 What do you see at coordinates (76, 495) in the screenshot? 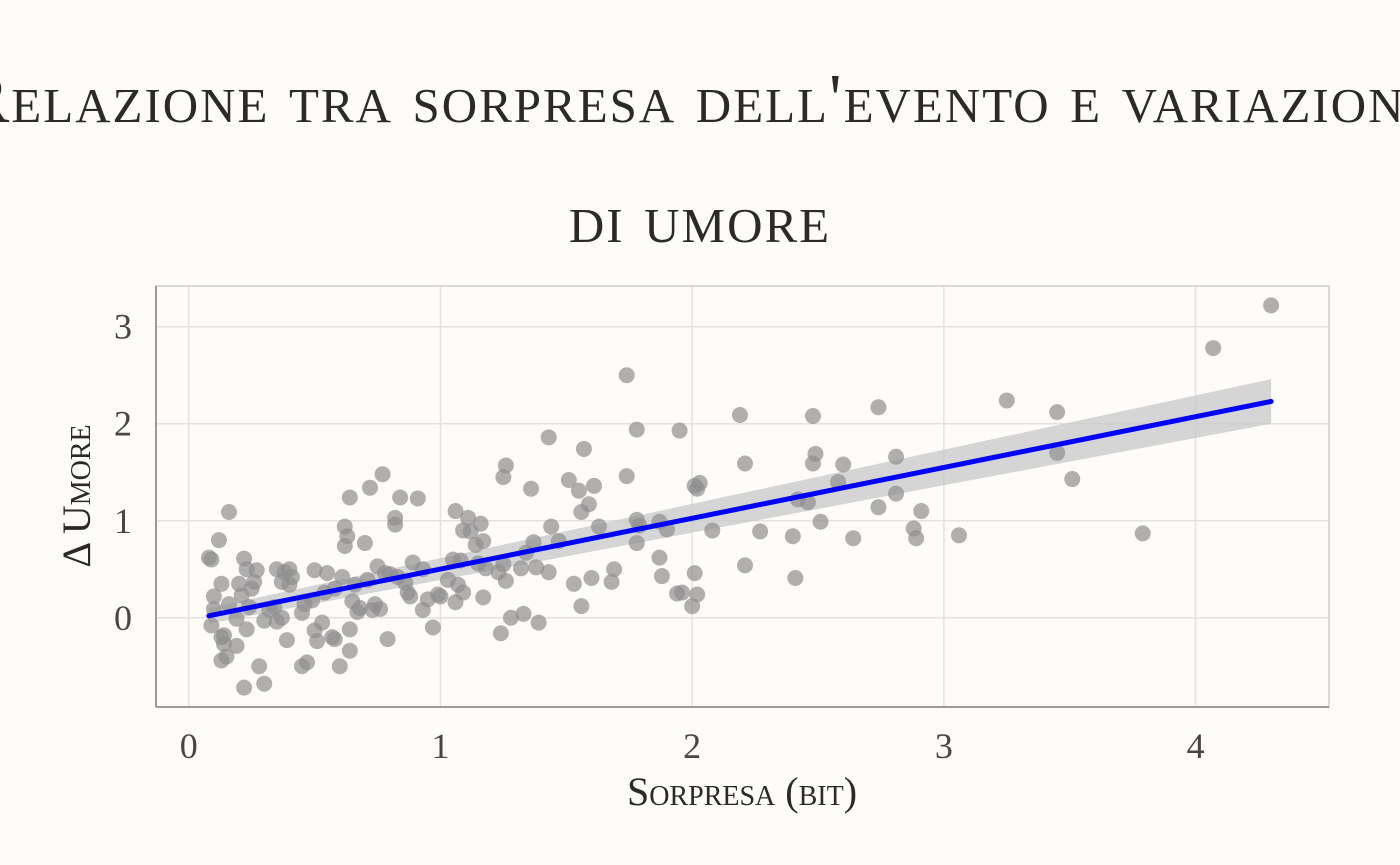
I see `y-axis-label: Δ Umore` at bounding box center [76, 495].